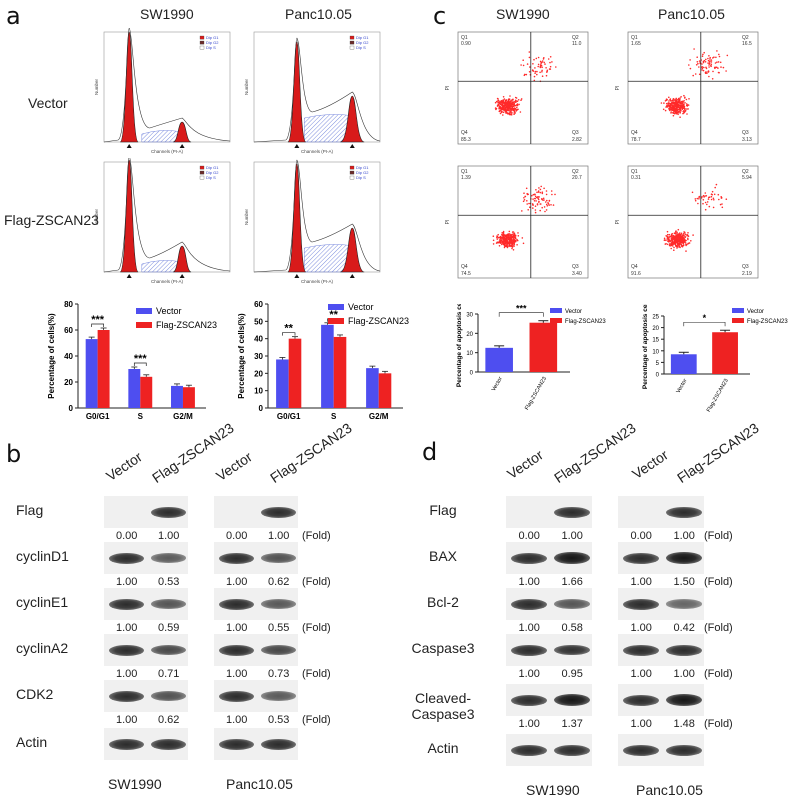 The width and height of the screenshot is (800, 801). What do you see at coordinates (523, 222) in the screenshot?
I see `scatter-frame` at bounding box center [523, 222].